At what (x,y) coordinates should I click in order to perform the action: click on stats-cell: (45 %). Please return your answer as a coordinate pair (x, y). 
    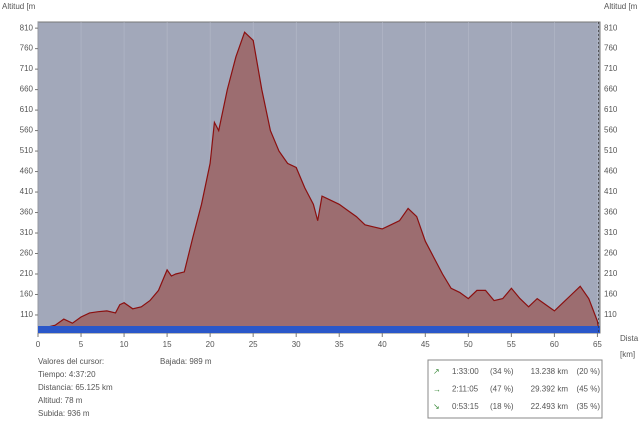
    Looking at the image, I should click on (588, 389).